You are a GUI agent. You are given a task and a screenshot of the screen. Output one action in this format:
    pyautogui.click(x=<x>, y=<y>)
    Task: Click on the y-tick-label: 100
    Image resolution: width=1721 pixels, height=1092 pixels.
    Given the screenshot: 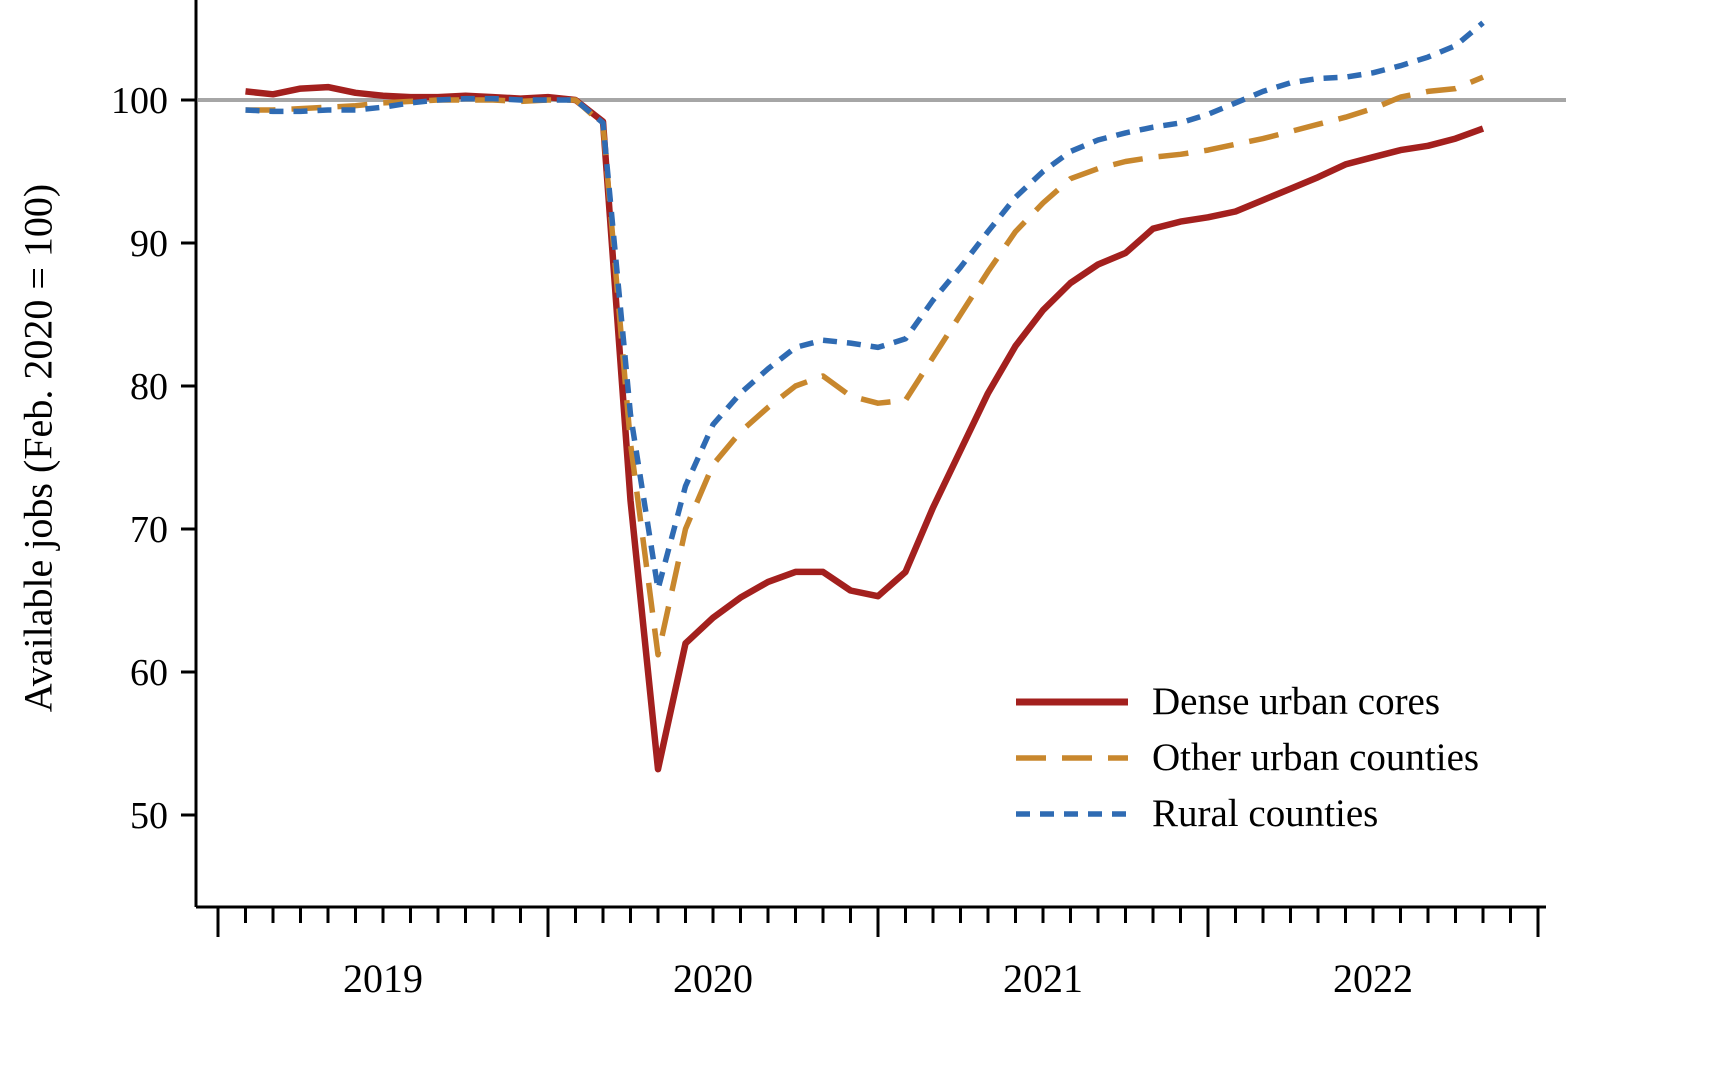 What is the action you would take?
    pyautogui.click(x=139, y=101)
    